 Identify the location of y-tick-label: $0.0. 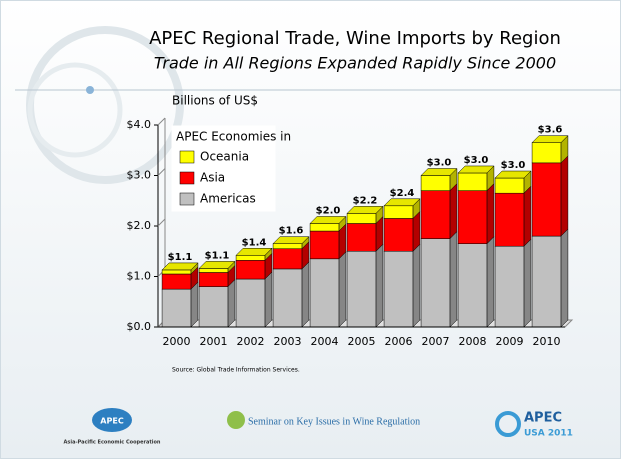
(139, 326).